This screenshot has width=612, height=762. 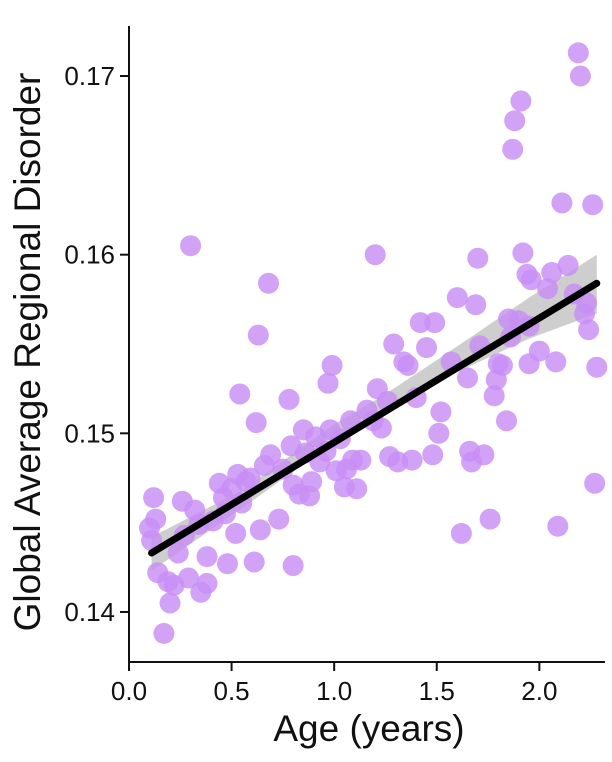 What do you see at coordinates (368, 728) in the screenshot?
I see `x-axis-title: Age (years)` at bounding box center [368, 728].